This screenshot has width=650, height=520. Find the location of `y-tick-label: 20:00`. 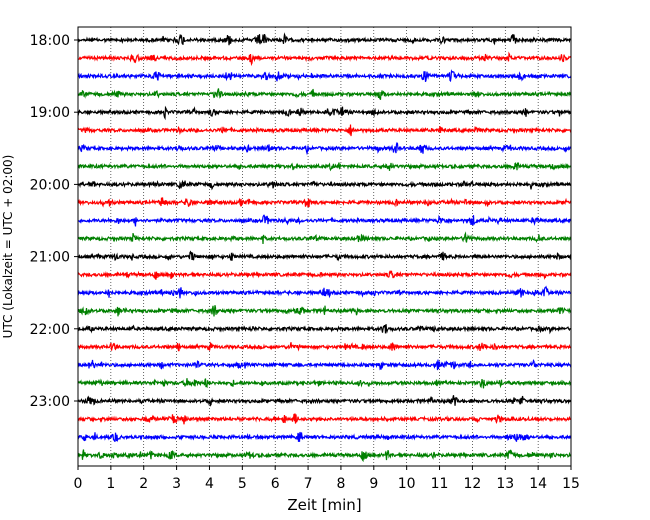

y-tick-label: 20:00 is located at coordinates (50, 185).